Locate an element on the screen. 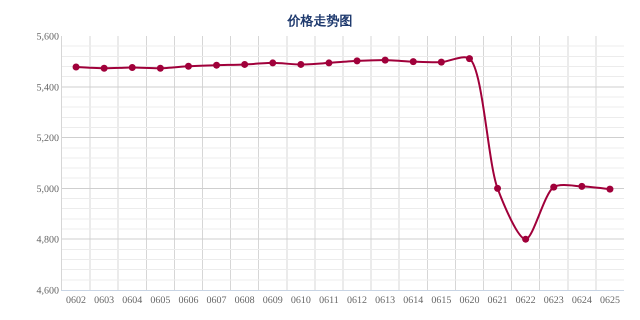 This screenshot has height=320, width=640. x-tick-label: 0612 is located at coordinates (357, 300).